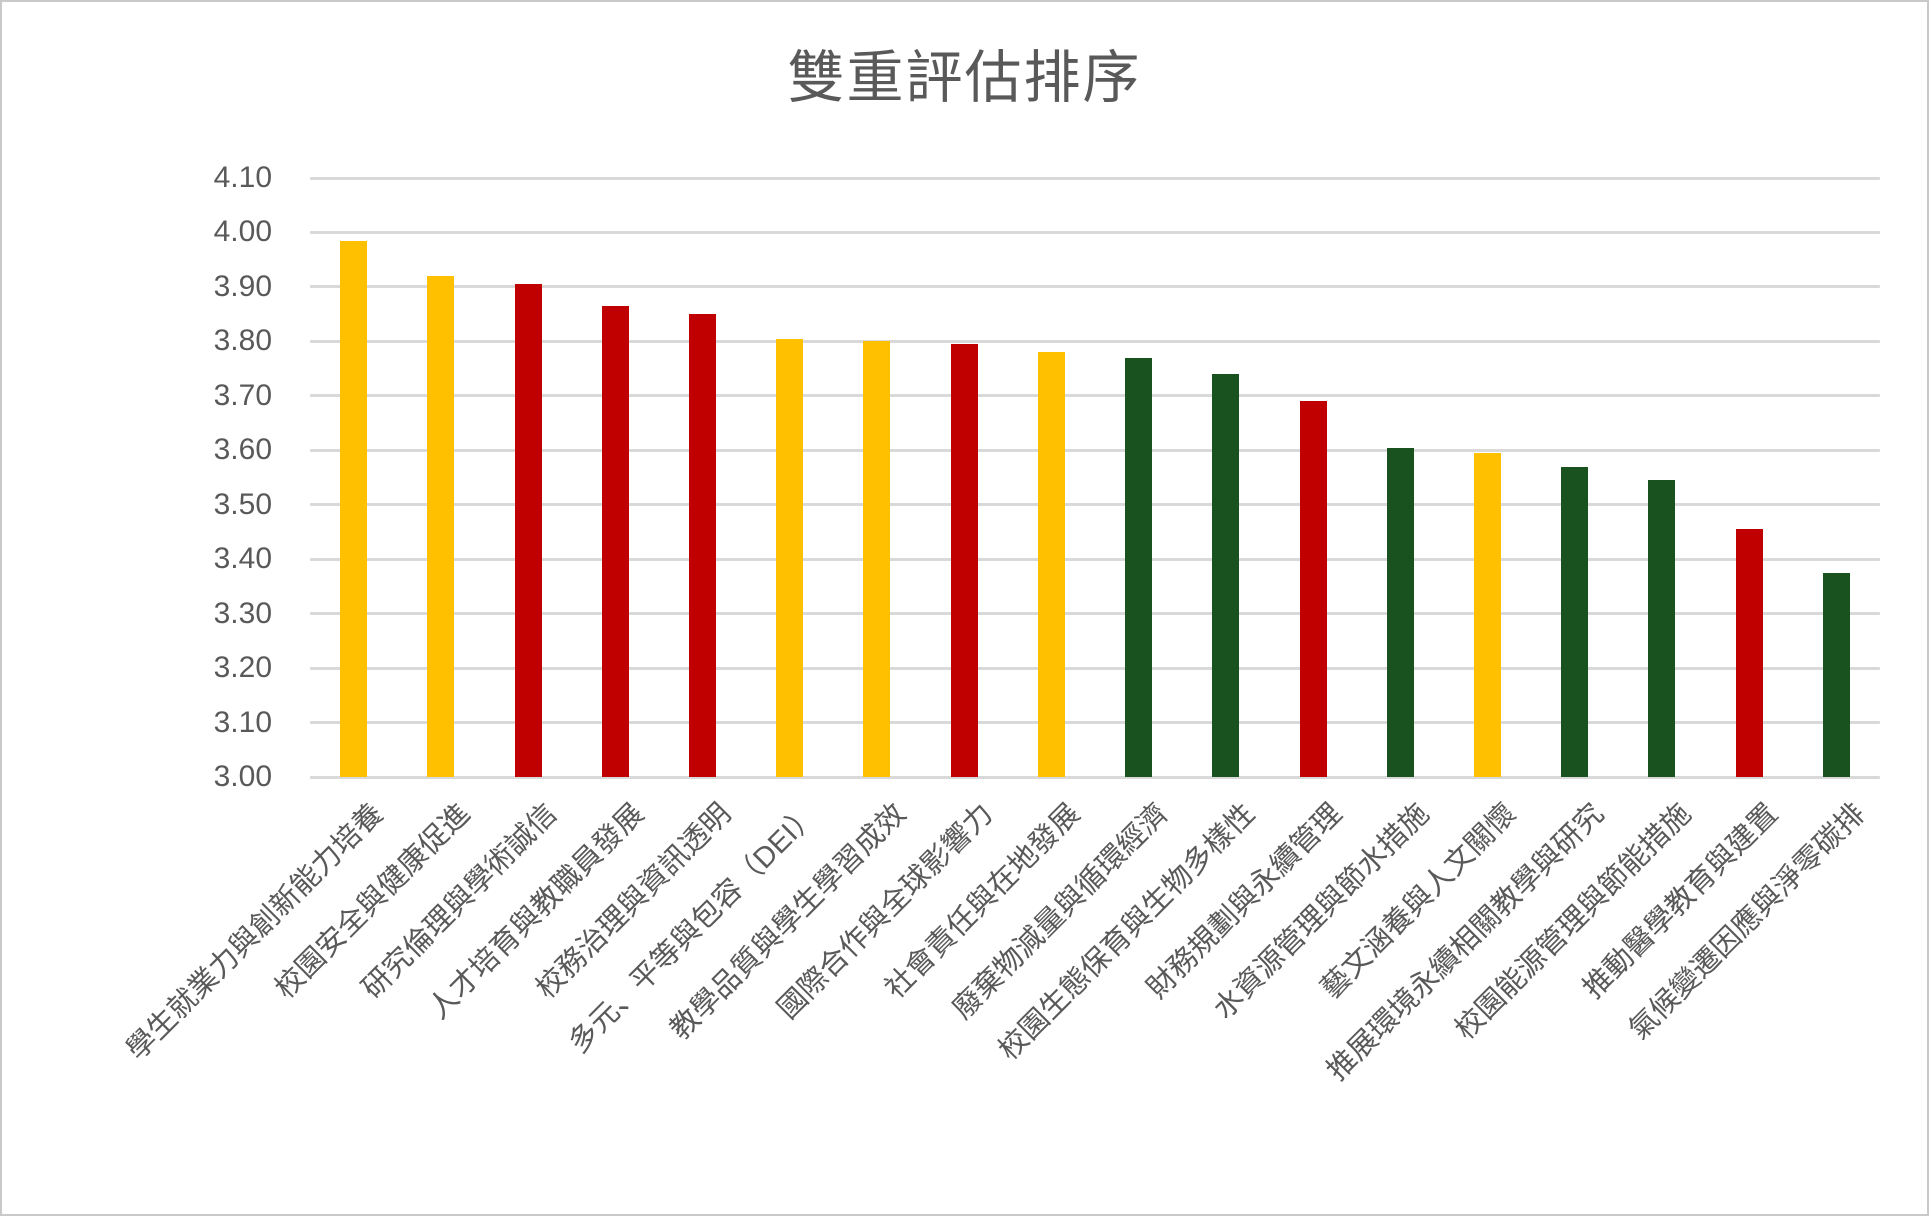  I want to click on gridline-3.20, so click(1095, 668).